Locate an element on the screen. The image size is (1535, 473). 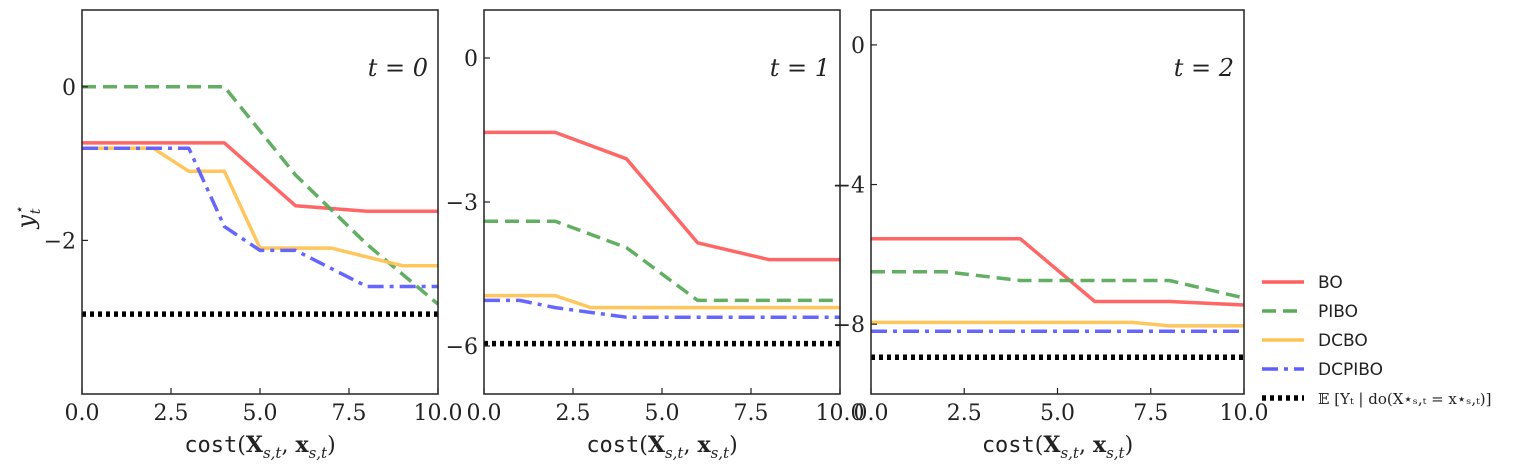
legend-label: BO is located at coordinates (1330, 283).